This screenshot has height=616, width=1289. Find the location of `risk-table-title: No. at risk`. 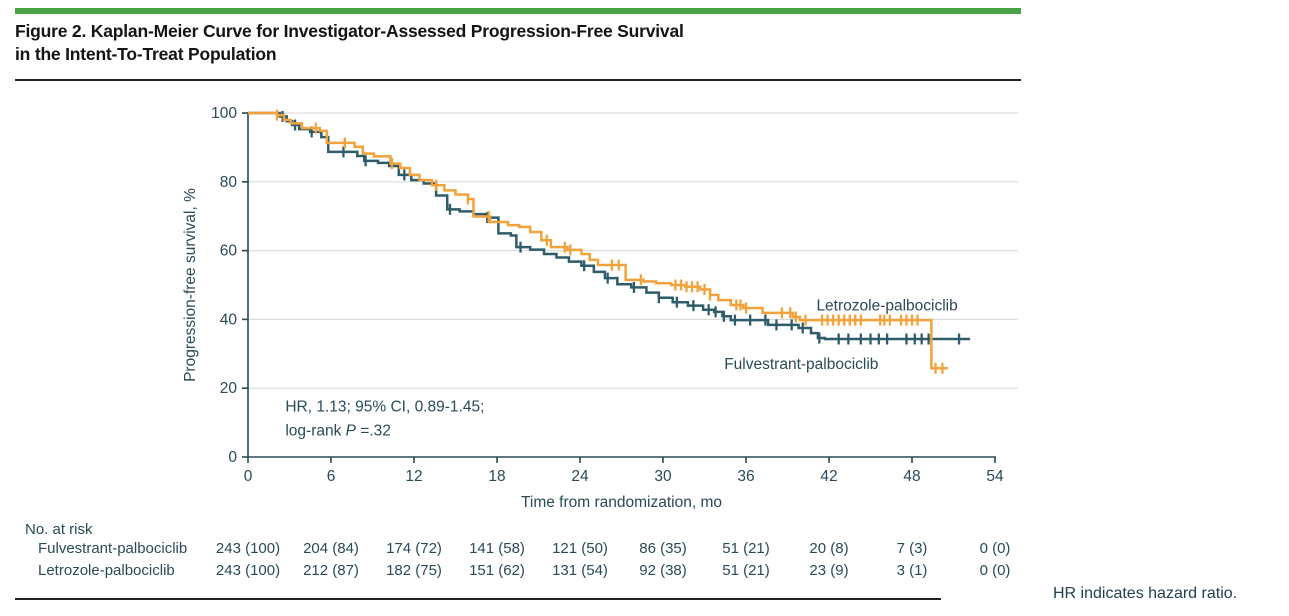

risk-table-title: No. at risk is located at coordinates (59, 529).